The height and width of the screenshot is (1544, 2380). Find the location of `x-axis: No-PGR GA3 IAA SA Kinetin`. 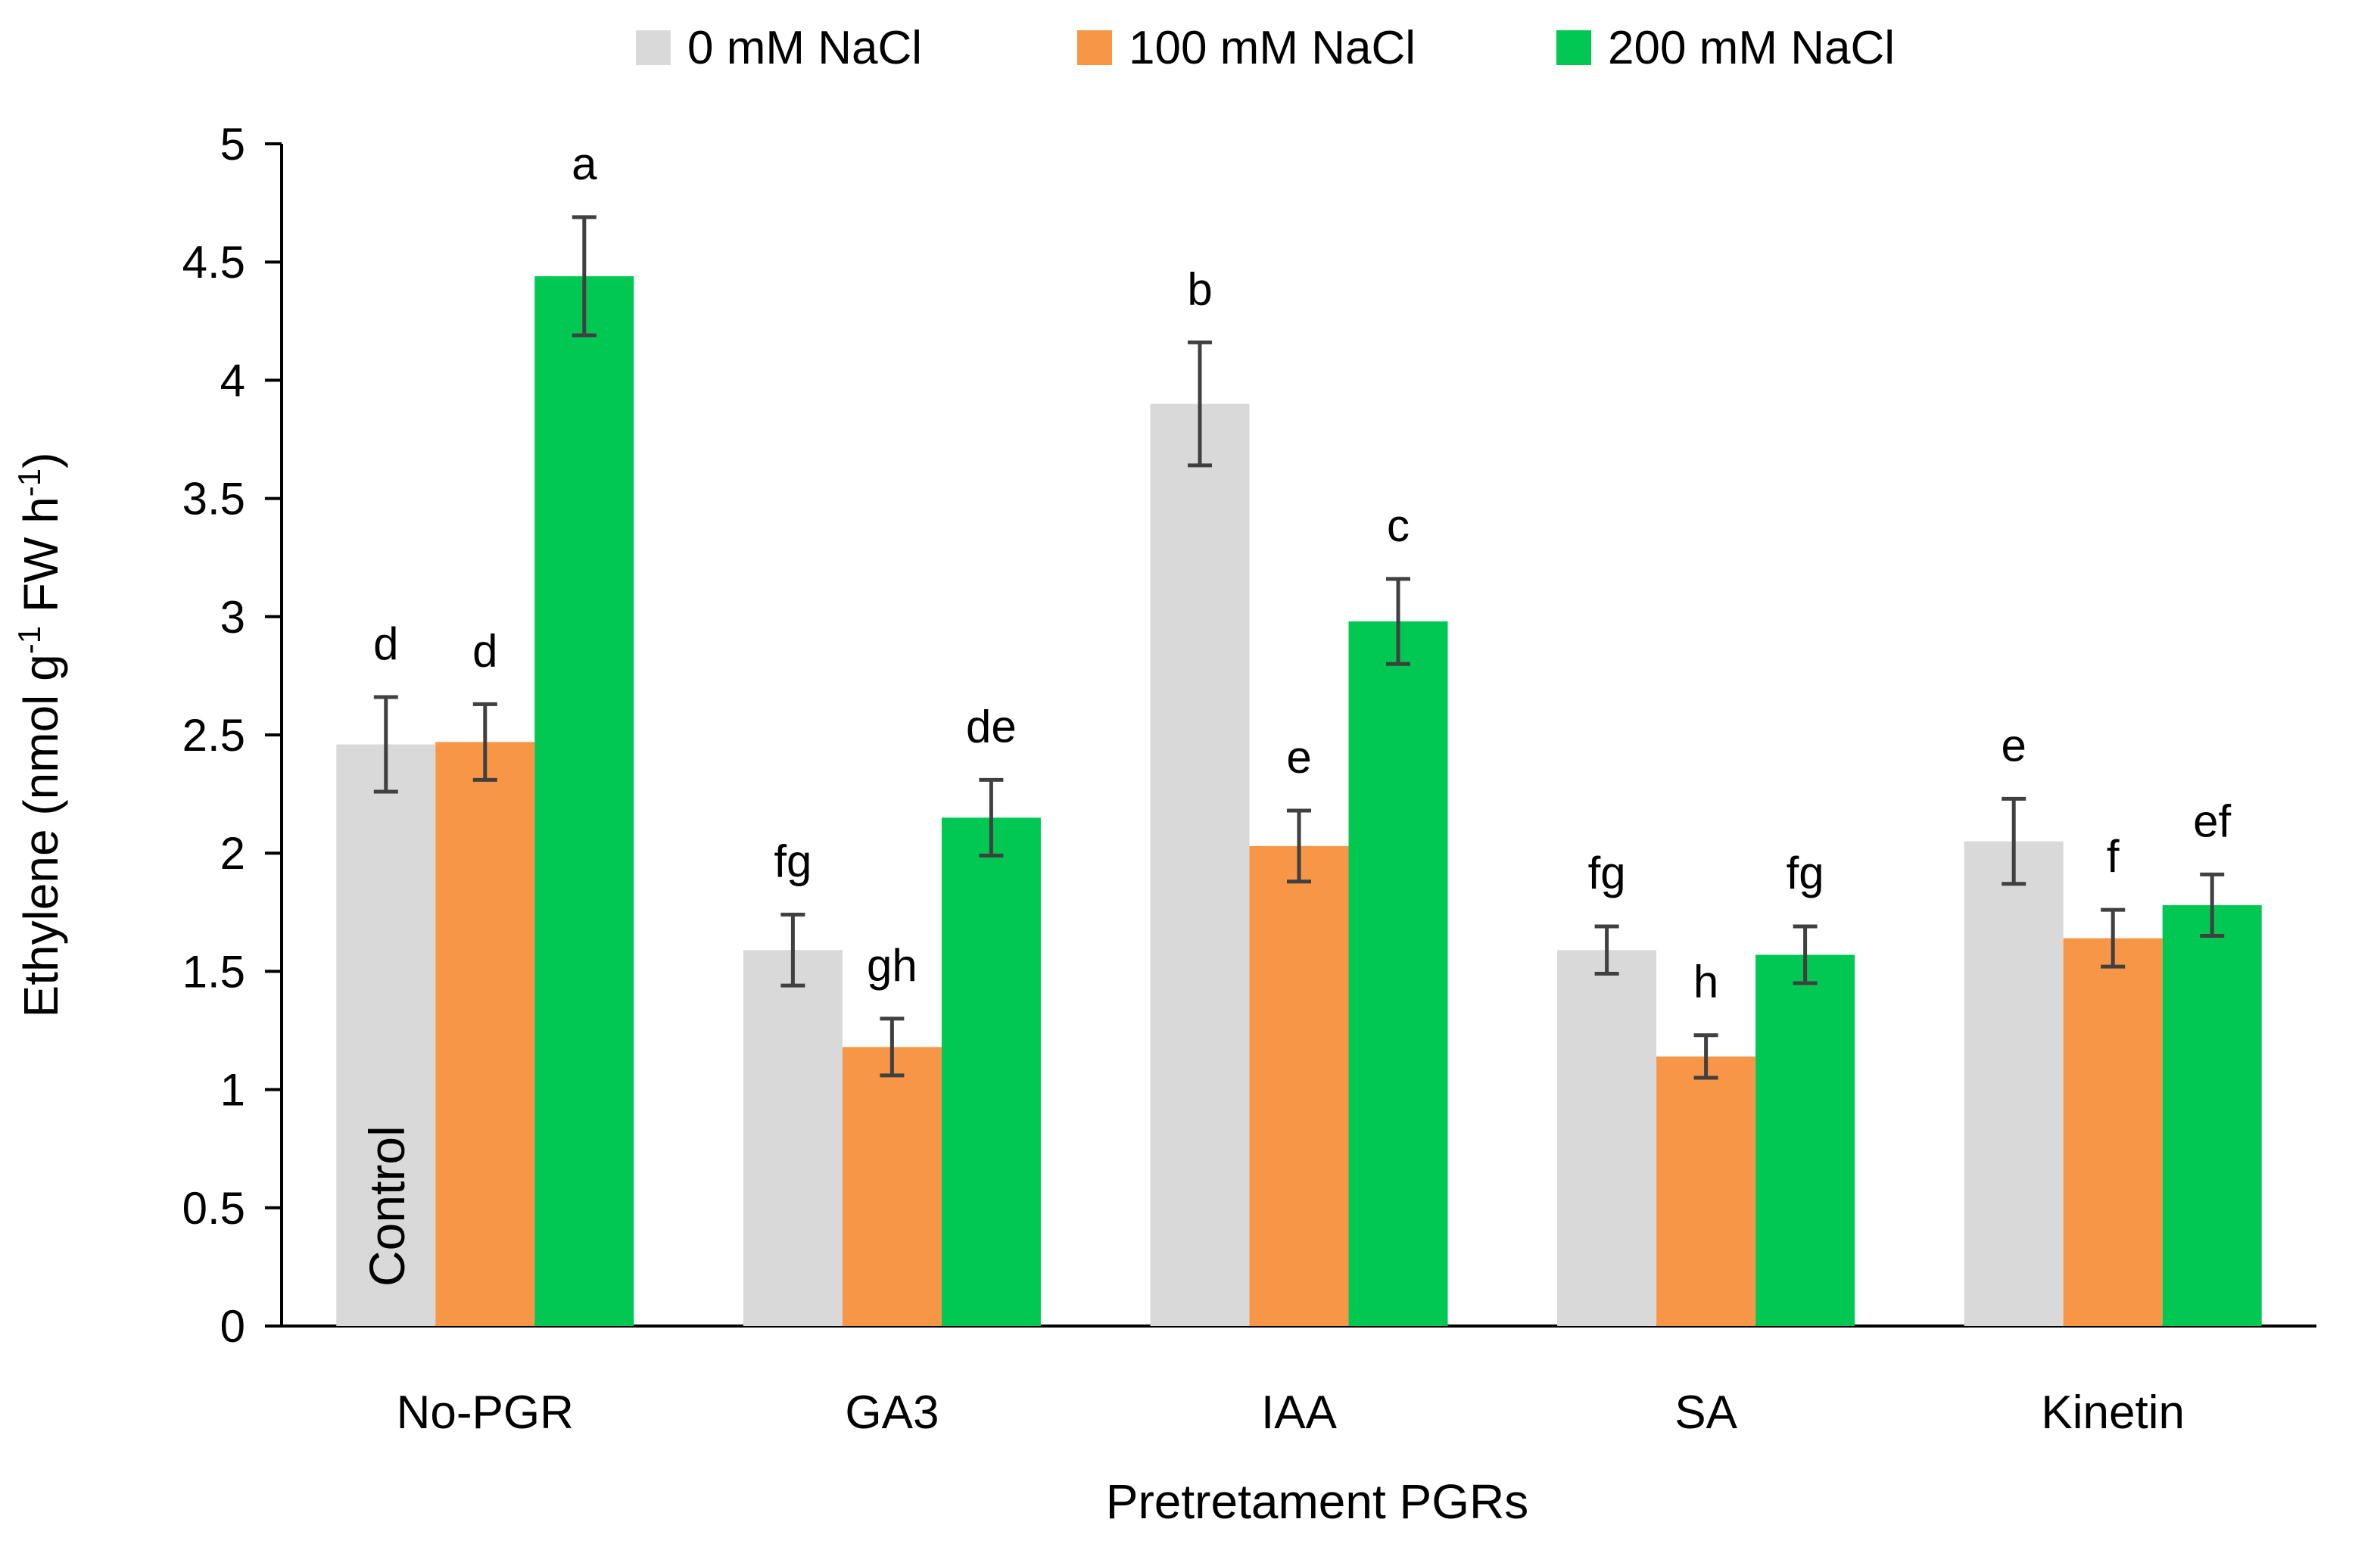

x-axis: No-PGR GA3 IAA SA Kinetin is located at coordinates (1299, 1382).